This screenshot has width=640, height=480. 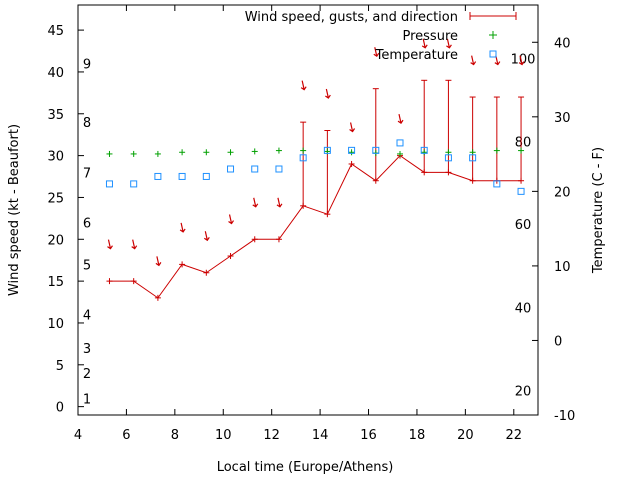 I want to click on y-left-tick-label: 5, so click(x=60, y=366).